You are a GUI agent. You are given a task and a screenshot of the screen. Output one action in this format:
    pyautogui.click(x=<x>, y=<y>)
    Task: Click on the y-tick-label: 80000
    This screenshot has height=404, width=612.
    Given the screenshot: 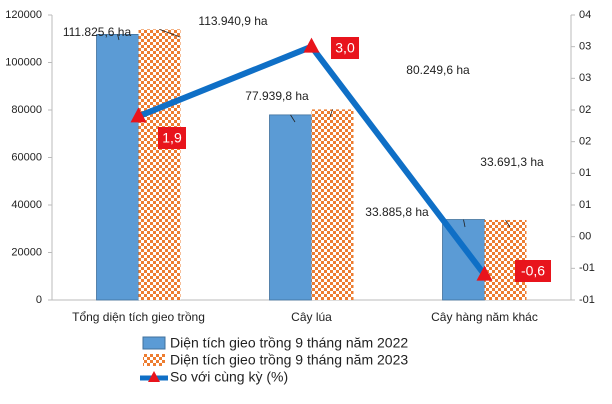 What is the action you would take?
    pyautogui.click(x=26, y=110)
    